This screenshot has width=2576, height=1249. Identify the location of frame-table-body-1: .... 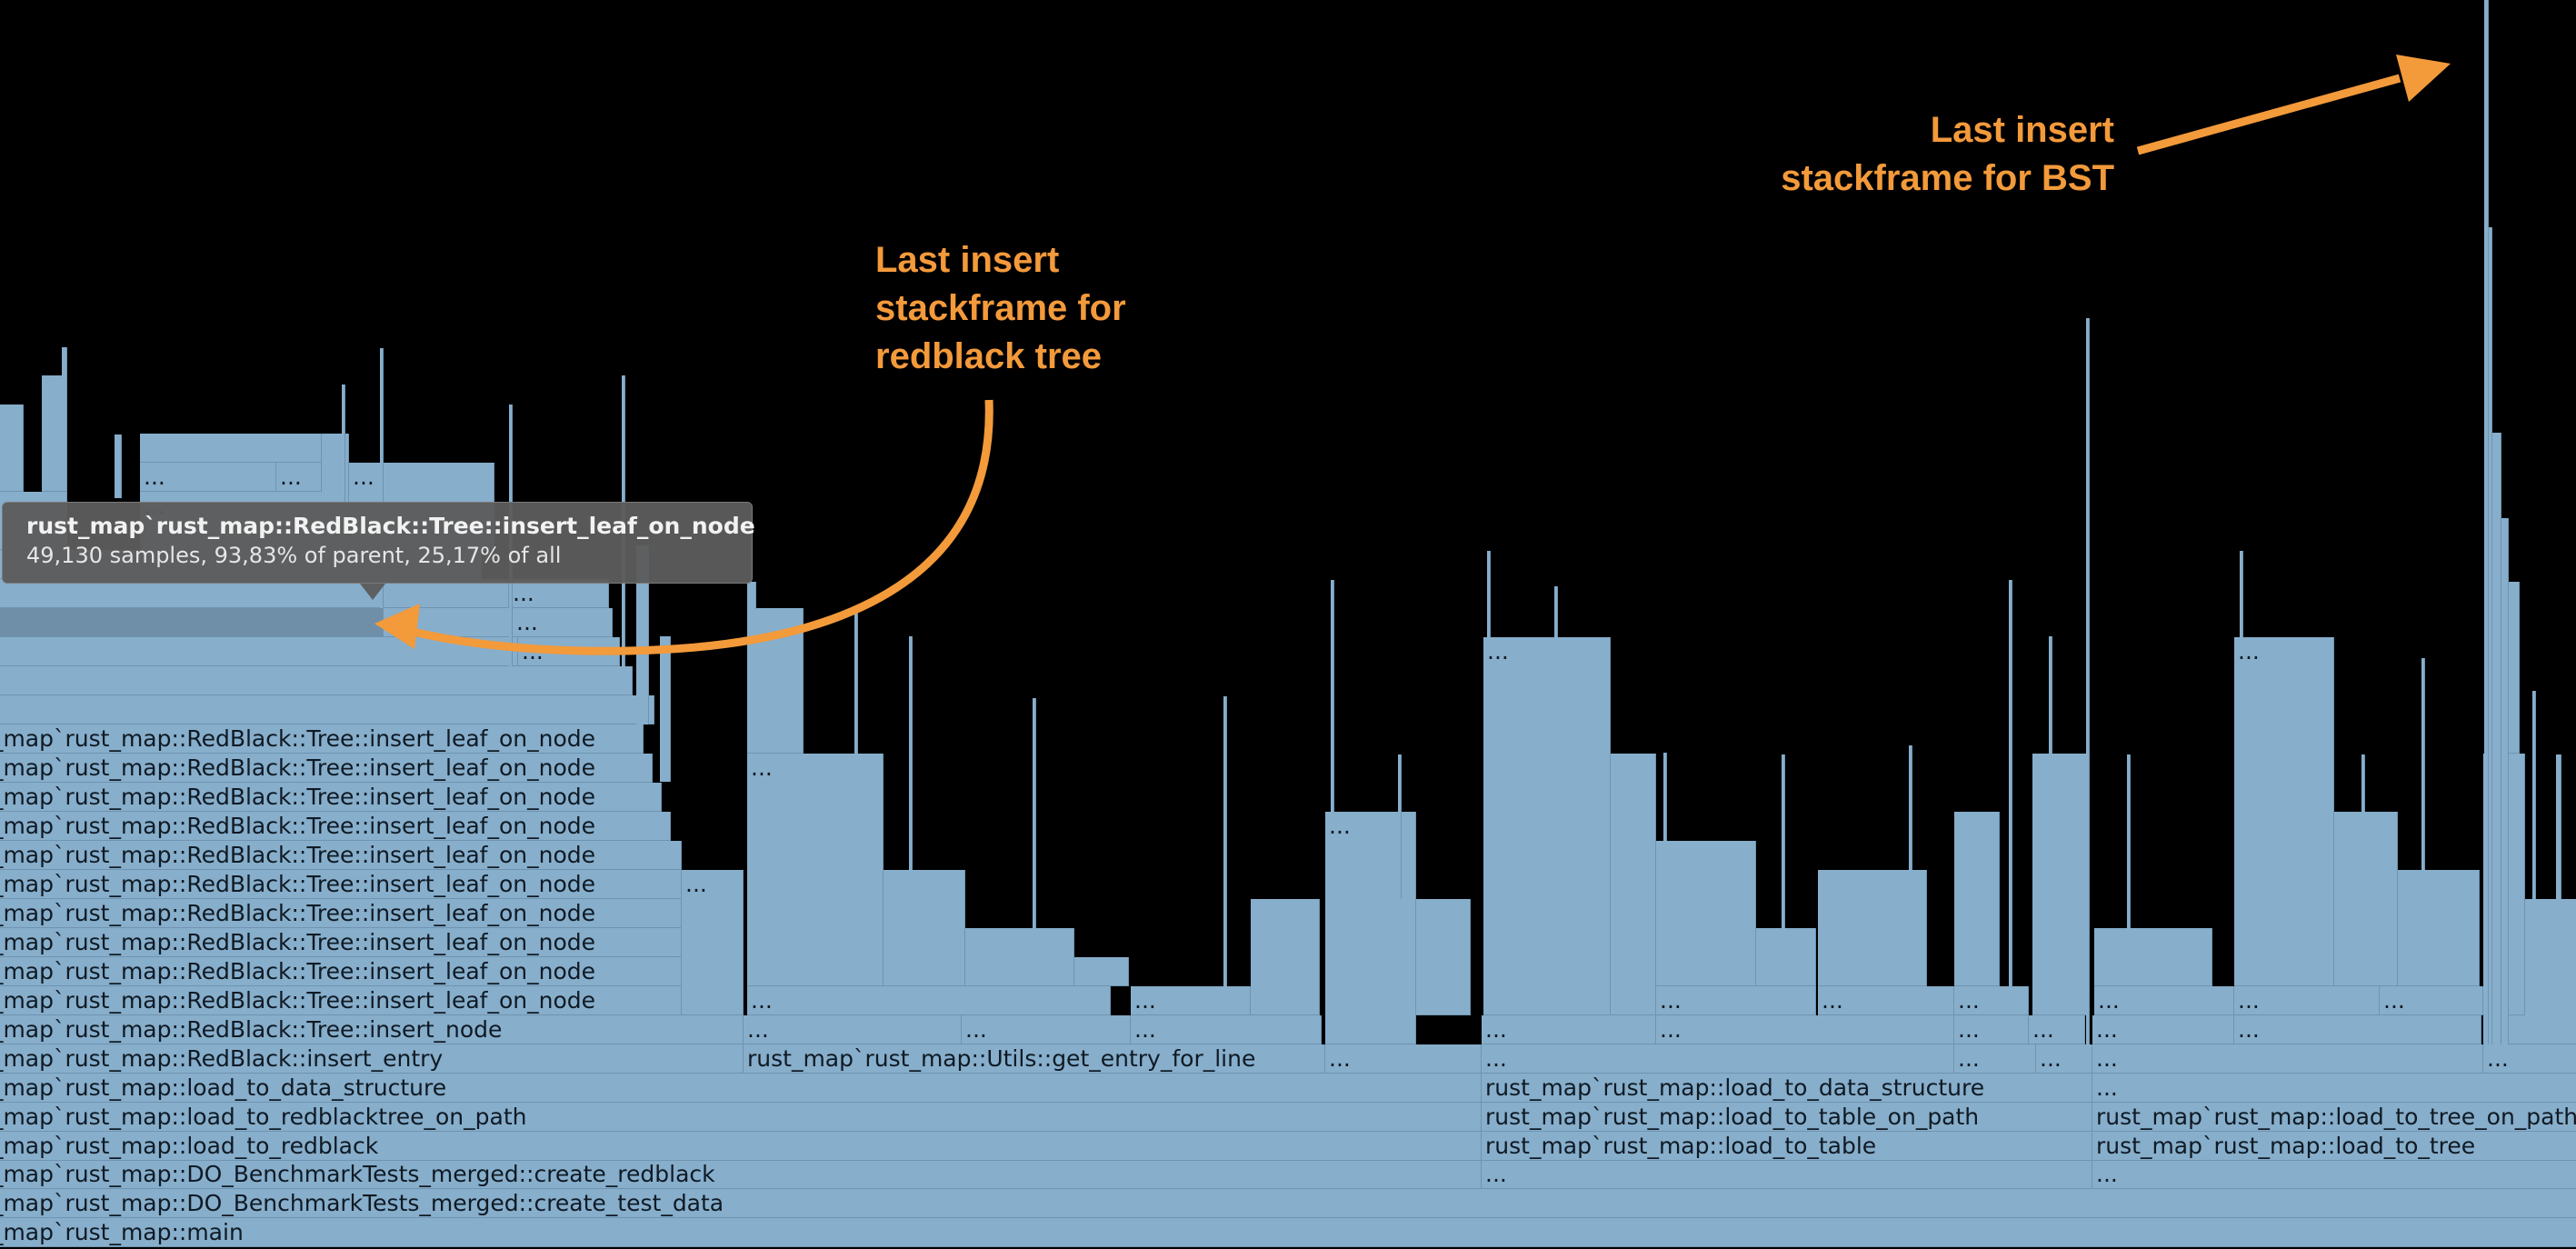
(1547, 826).